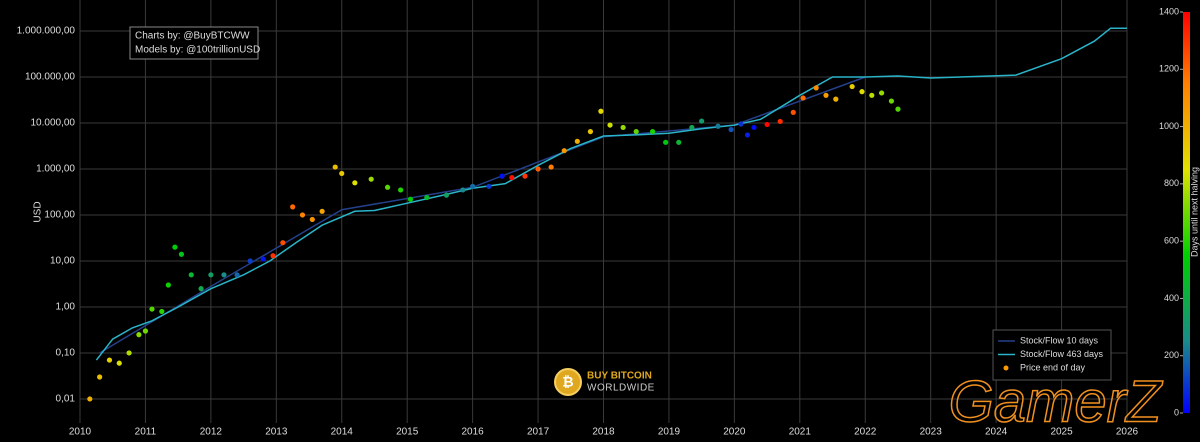 Image resolution: width=1200 pixels, height=442 pixels. Describe the element at coordinates (1171, 298) in the screenshot. I see `colorbar-tick-label: 400` at that location.